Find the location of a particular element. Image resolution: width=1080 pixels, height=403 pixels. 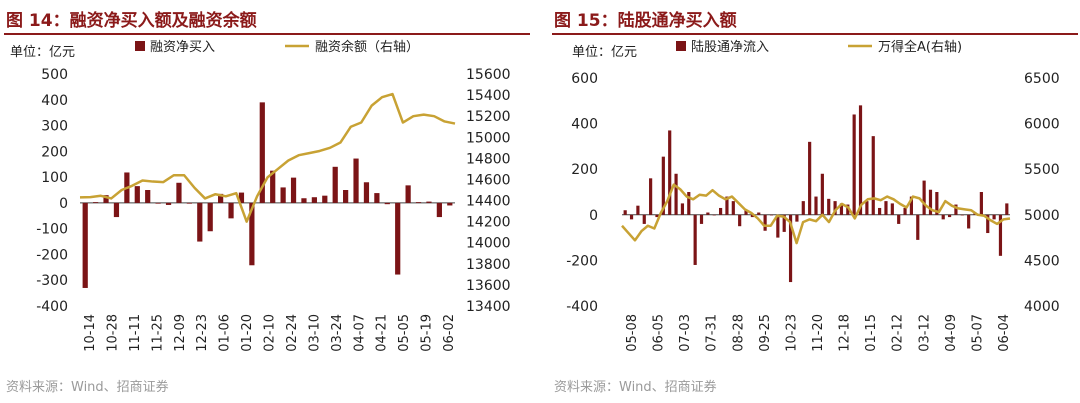

y-tick-left: 300 is located at coordinates (54, 127).